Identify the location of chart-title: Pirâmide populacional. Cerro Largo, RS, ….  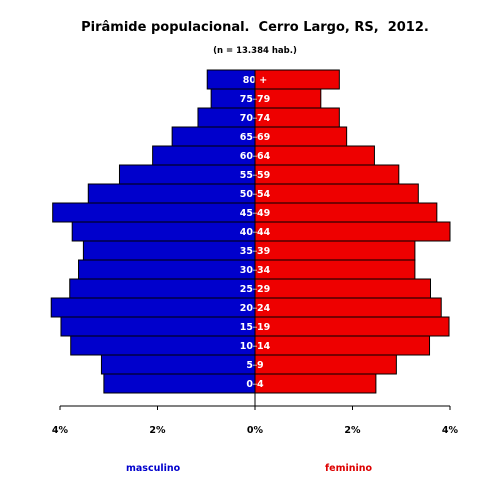
(255, 27).